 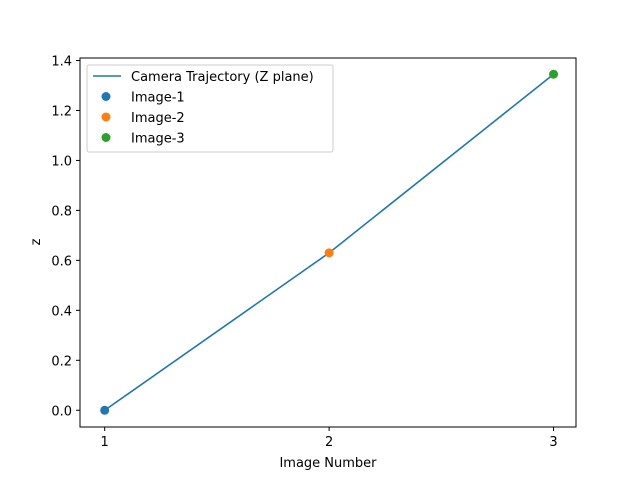 I want to click on y-tick-label: 1.4, so click(x=61, y=61).